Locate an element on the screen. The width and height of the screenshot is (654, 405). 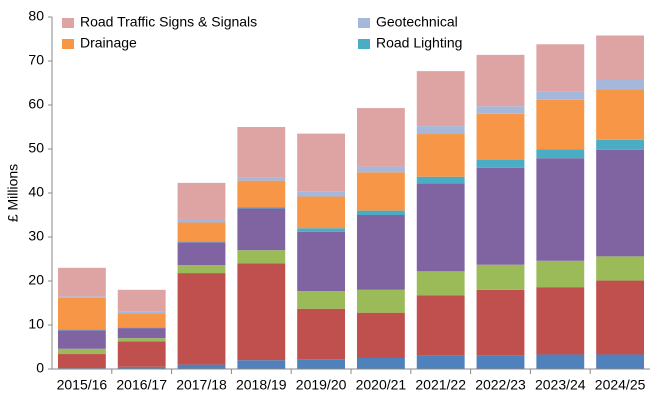
x-tick-label: 2017/18 is located at coordinates (201, 385).